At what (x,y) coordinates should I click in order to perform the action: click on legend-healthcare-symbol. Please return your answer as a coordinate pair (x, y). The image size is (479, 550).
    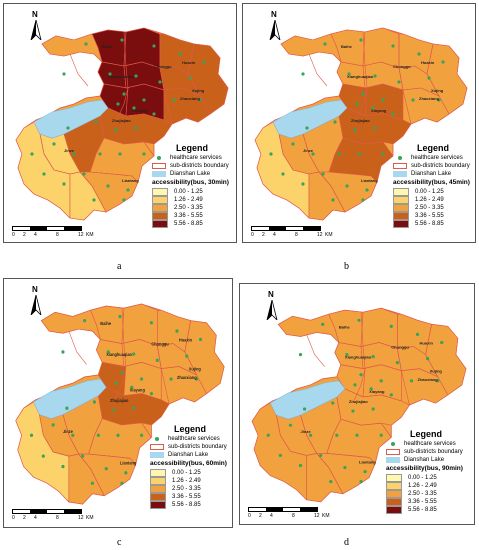
    Looking at the image, I should click on (393, 444).